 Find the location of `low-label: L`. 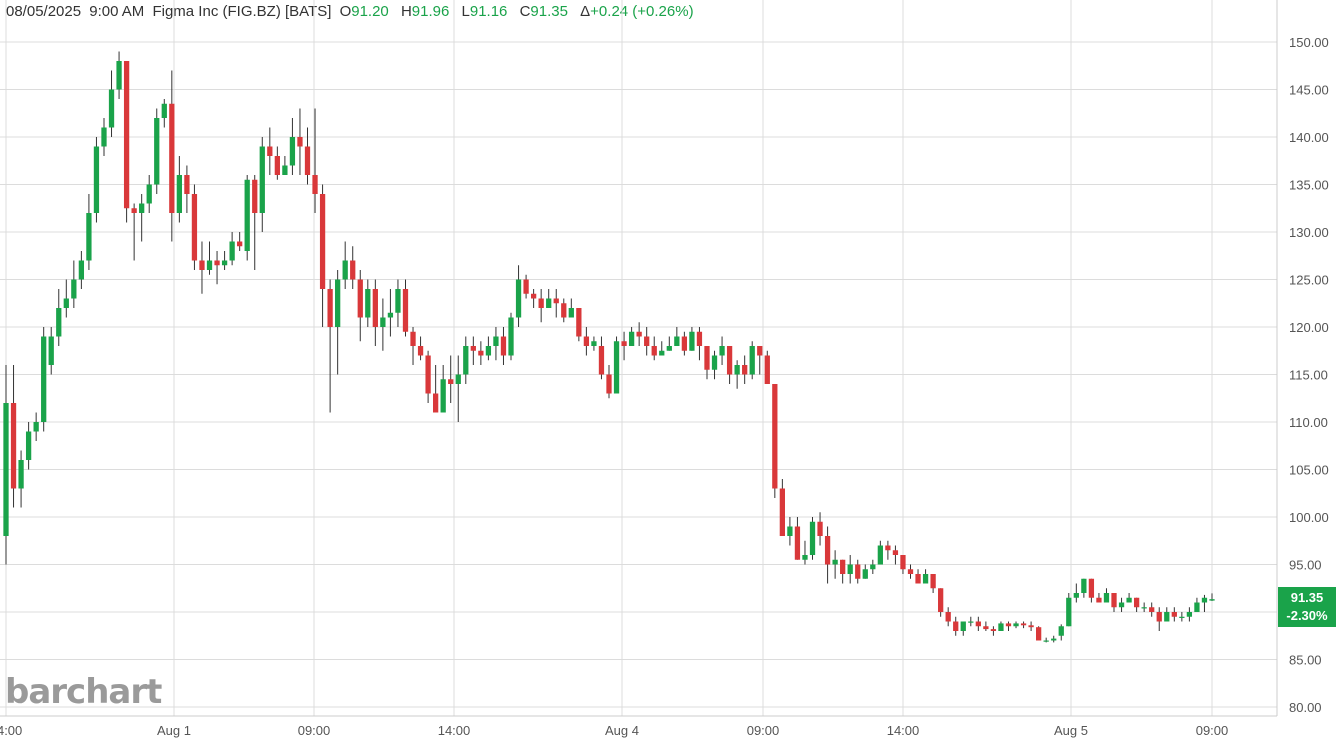

low-label: L is located at coordinates (465, 11).